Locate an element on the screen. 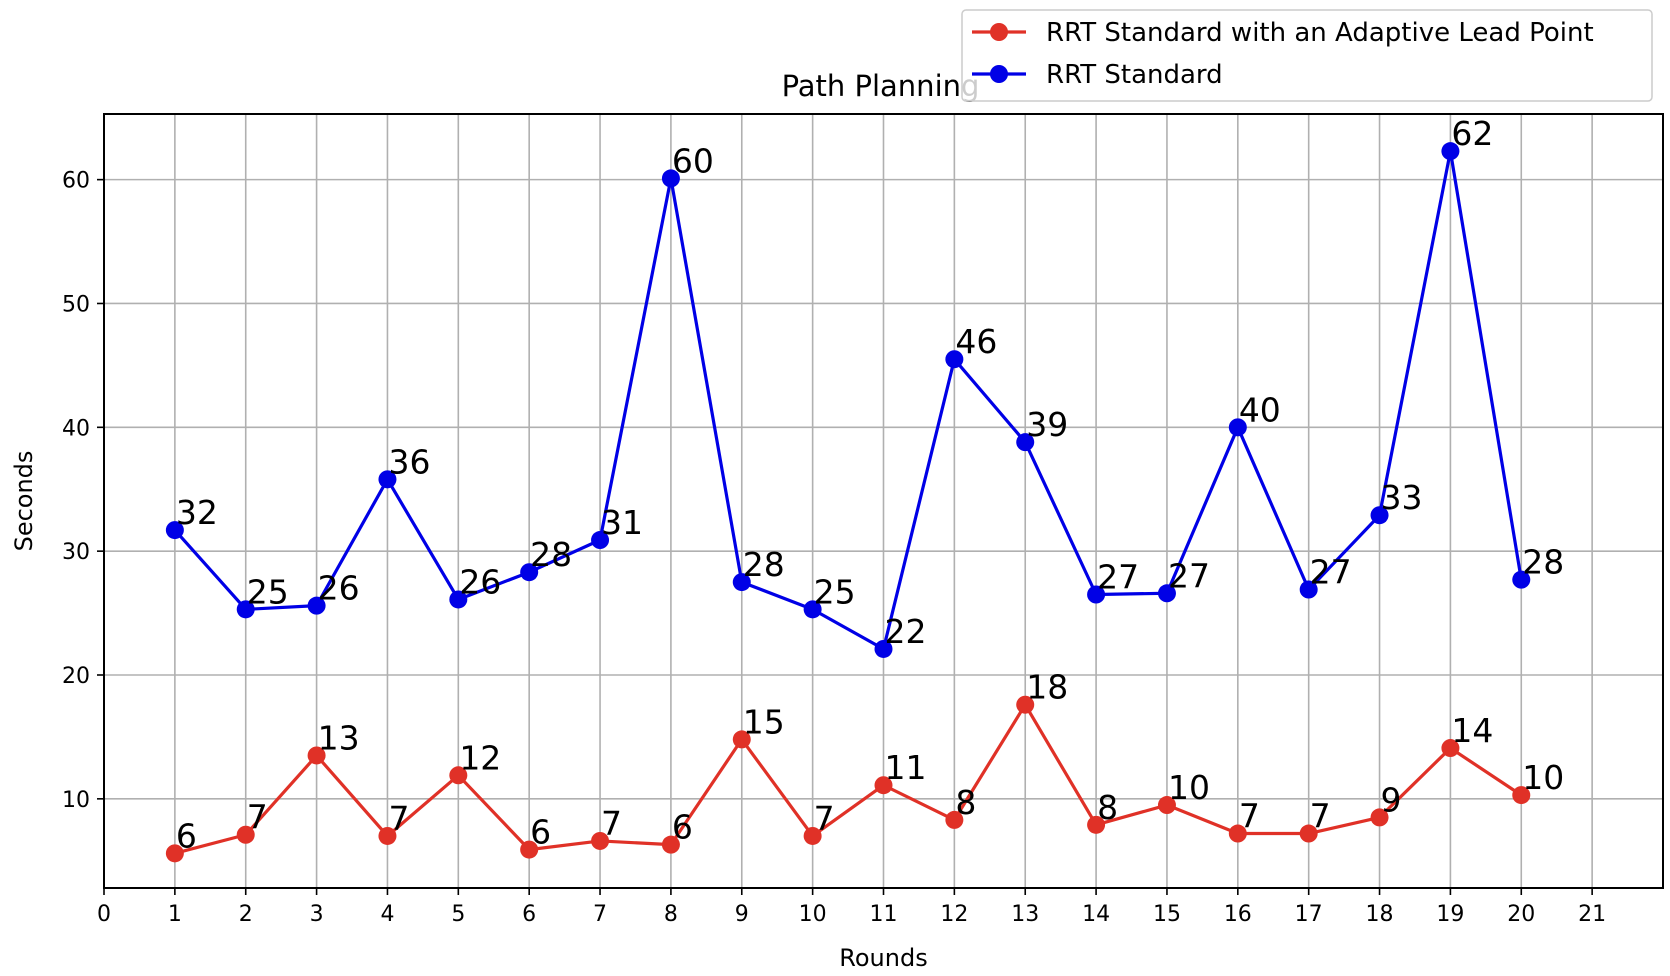 The width and height of the screenshot is (1670, 976). x-tick-label: 0 is located at coordinates (104, 914).